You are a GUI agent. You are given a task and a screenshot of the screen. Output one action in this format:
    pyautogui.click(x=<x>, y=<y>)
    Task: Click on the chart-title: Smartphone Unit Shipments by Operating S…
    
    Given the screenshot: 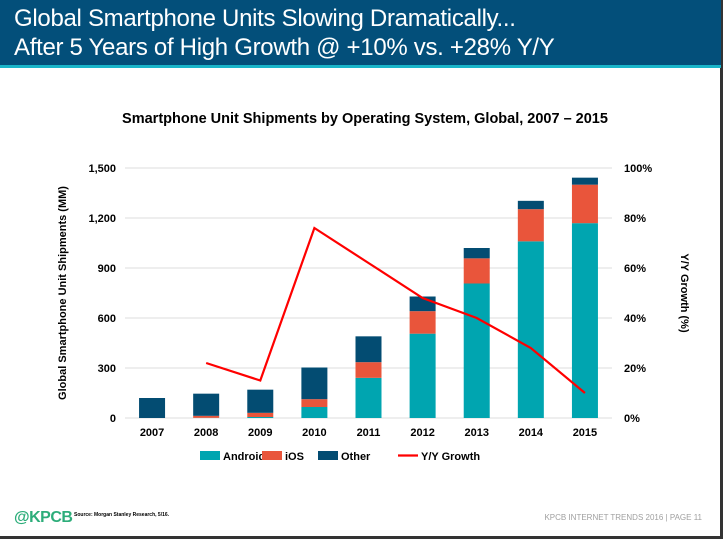 What is the action you would take?
    pyautogui.click(x=365, y=119)
    